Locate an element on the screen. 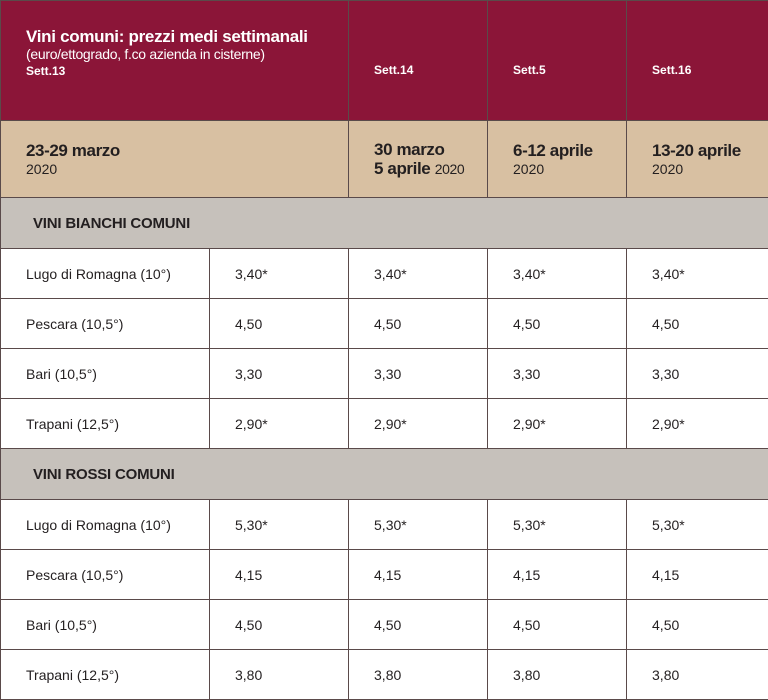  week-label-4: Sett.16 is located at coordinates (697, 61).